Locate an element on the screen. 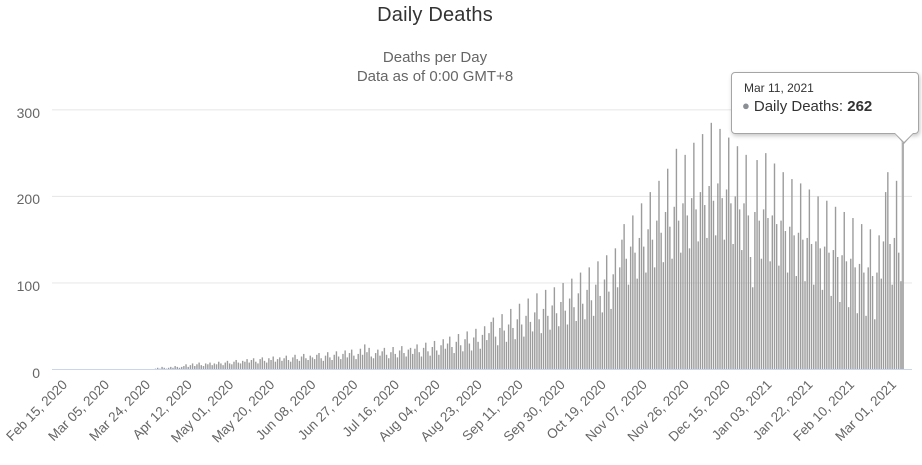  y-axis-label-200: 200 is located at coordinates (28, 199).